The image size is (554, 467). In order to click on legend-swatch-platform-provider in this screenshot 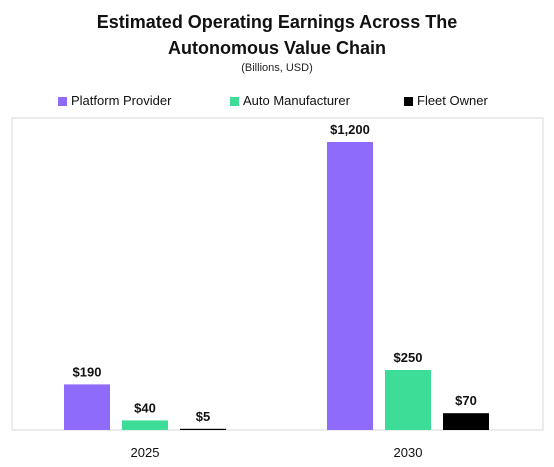, I will do `click(62, 101)`.